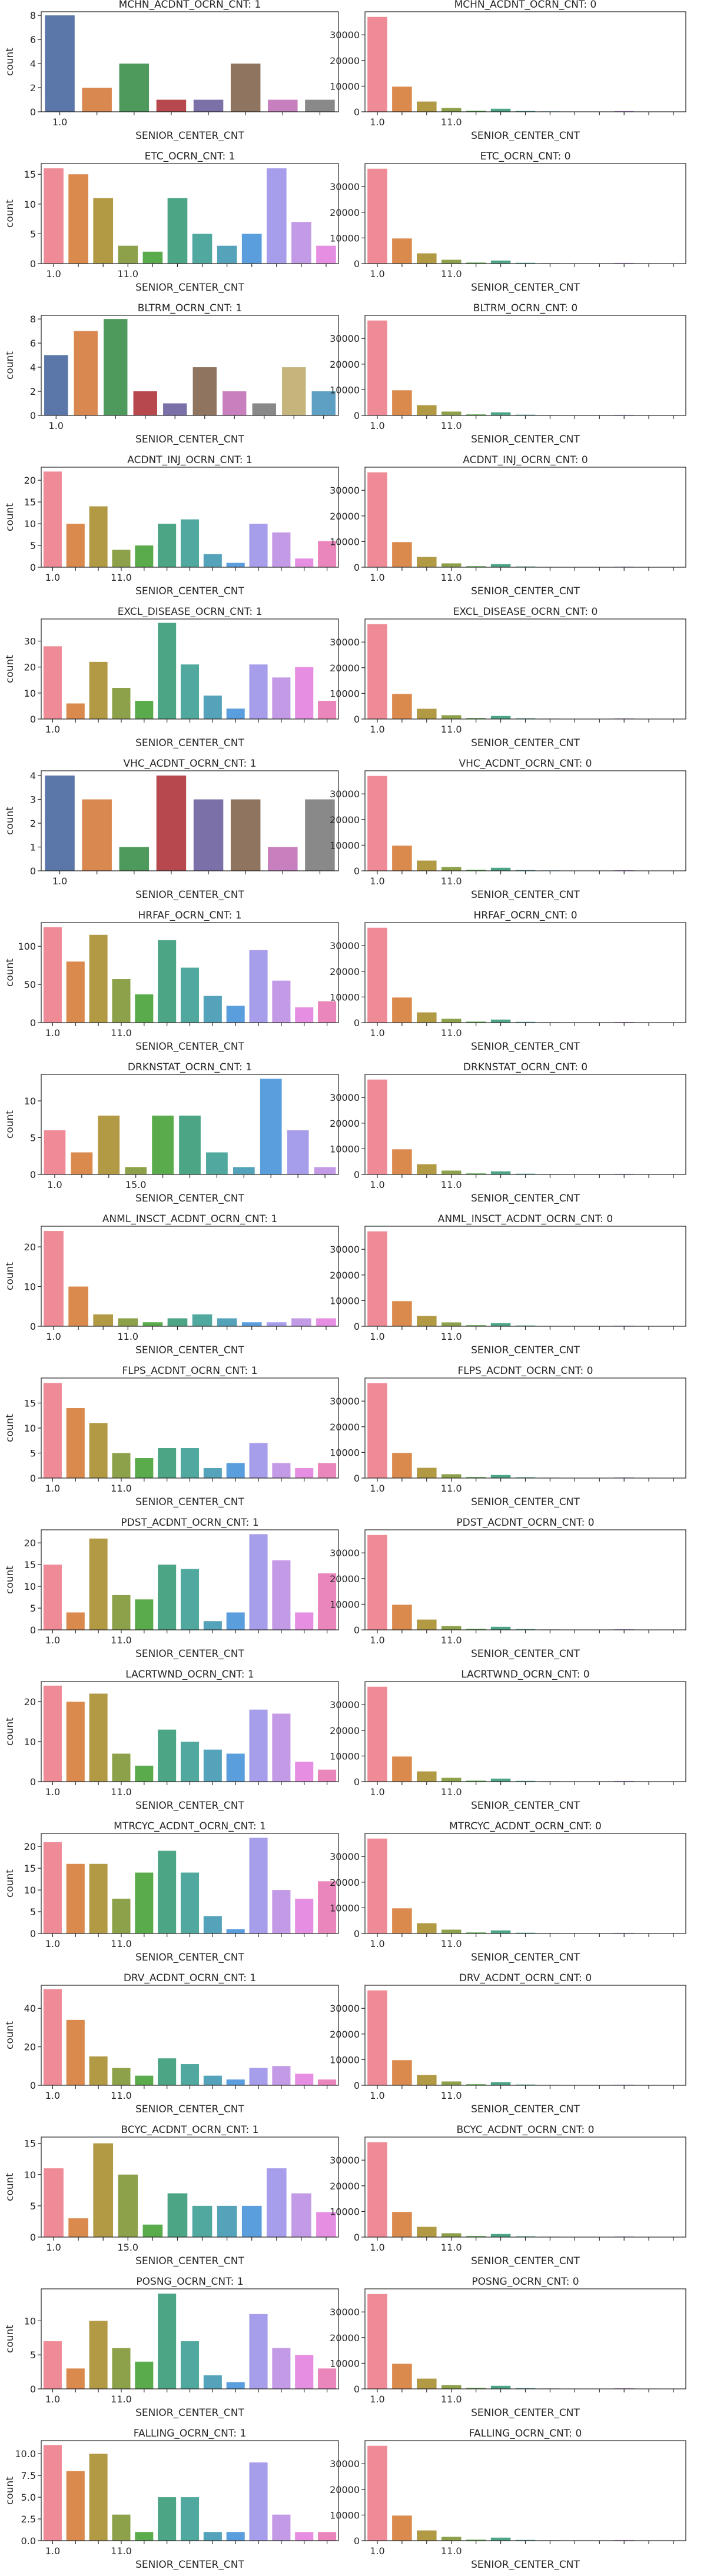 The height and width of the screenshot is (2576, 707). Describe the element at coordinates (525, 156) in the screenshot. I see `chart-title: ETC_OCRN_CNT: 0` at that location.